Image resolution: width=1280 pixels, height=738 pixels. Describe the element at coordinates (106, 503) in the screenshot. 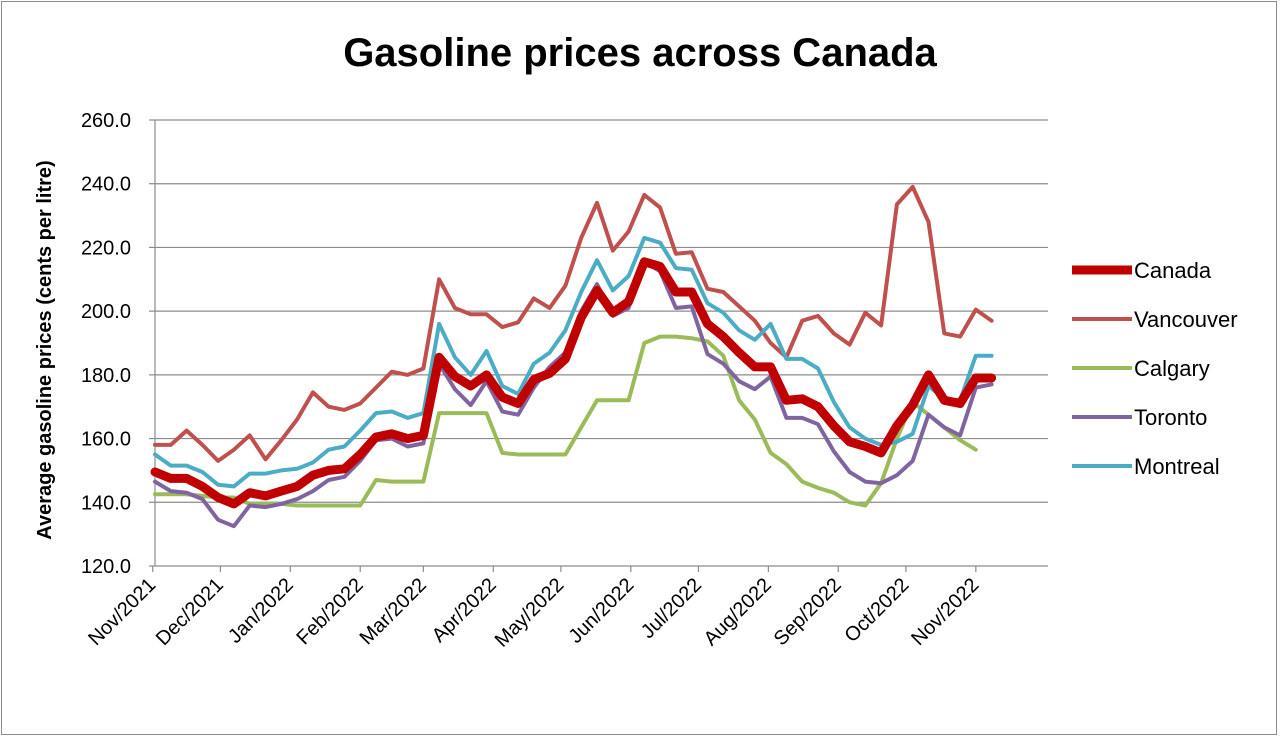

I see `y-tick-label: 140.0` at that location.